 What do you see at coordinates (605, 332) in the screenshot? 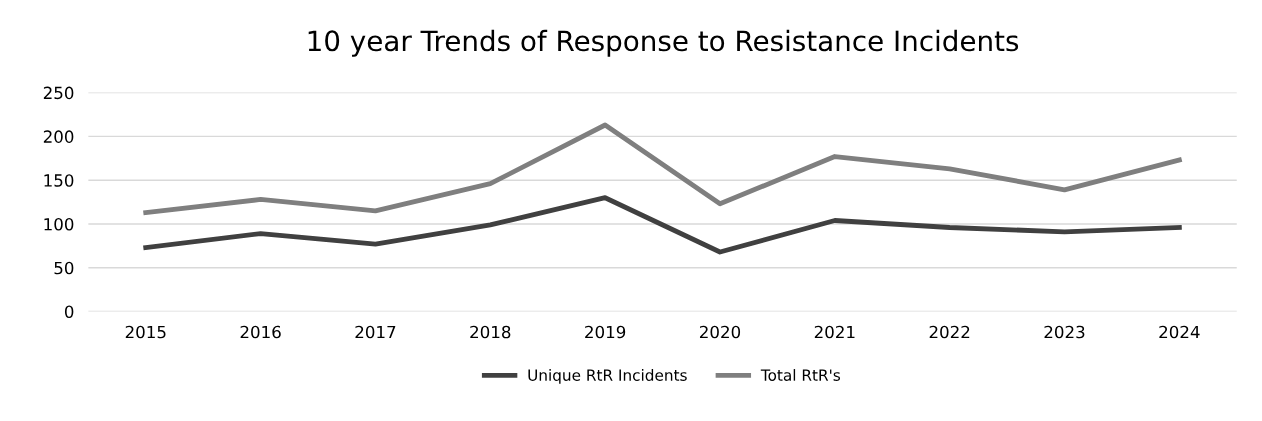
I see `x-tick-label: 2019` at bounding box center [605, 332].